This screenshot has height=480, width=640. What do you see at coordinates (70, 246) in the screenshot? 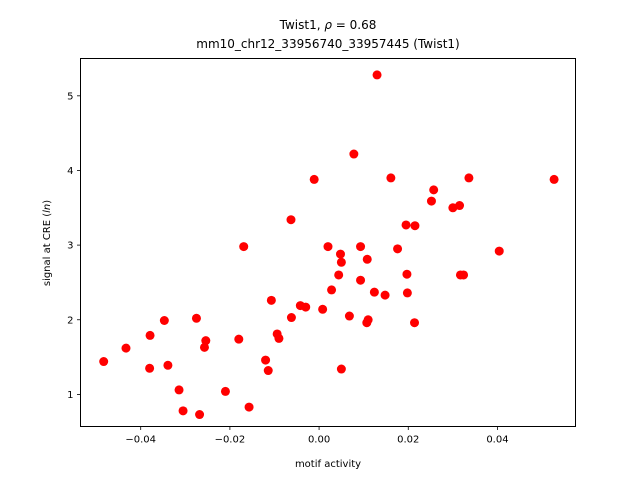
I see `y-tick-label-2: 3` at bounding box center [70, 246].